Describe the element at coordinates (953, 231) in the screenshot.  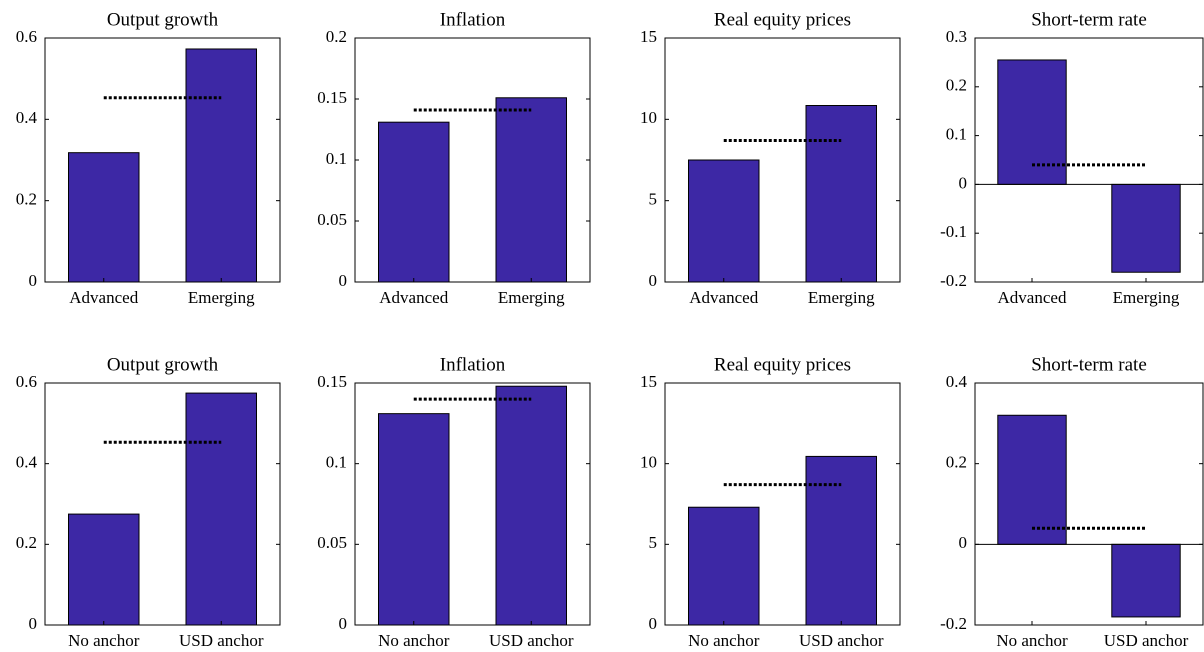
I see `y-tick-label: -0.1` at that location.